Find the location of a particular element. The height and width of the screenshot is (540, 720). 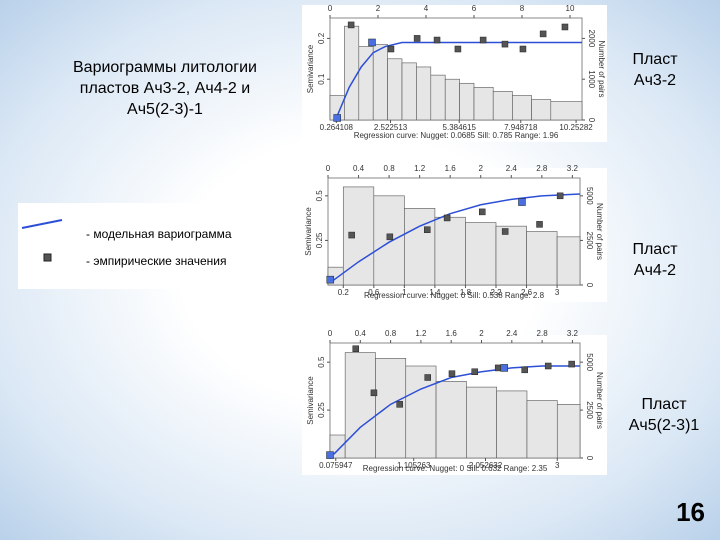

bottom-tick-label: 3 is located at coordinates (557, 292).